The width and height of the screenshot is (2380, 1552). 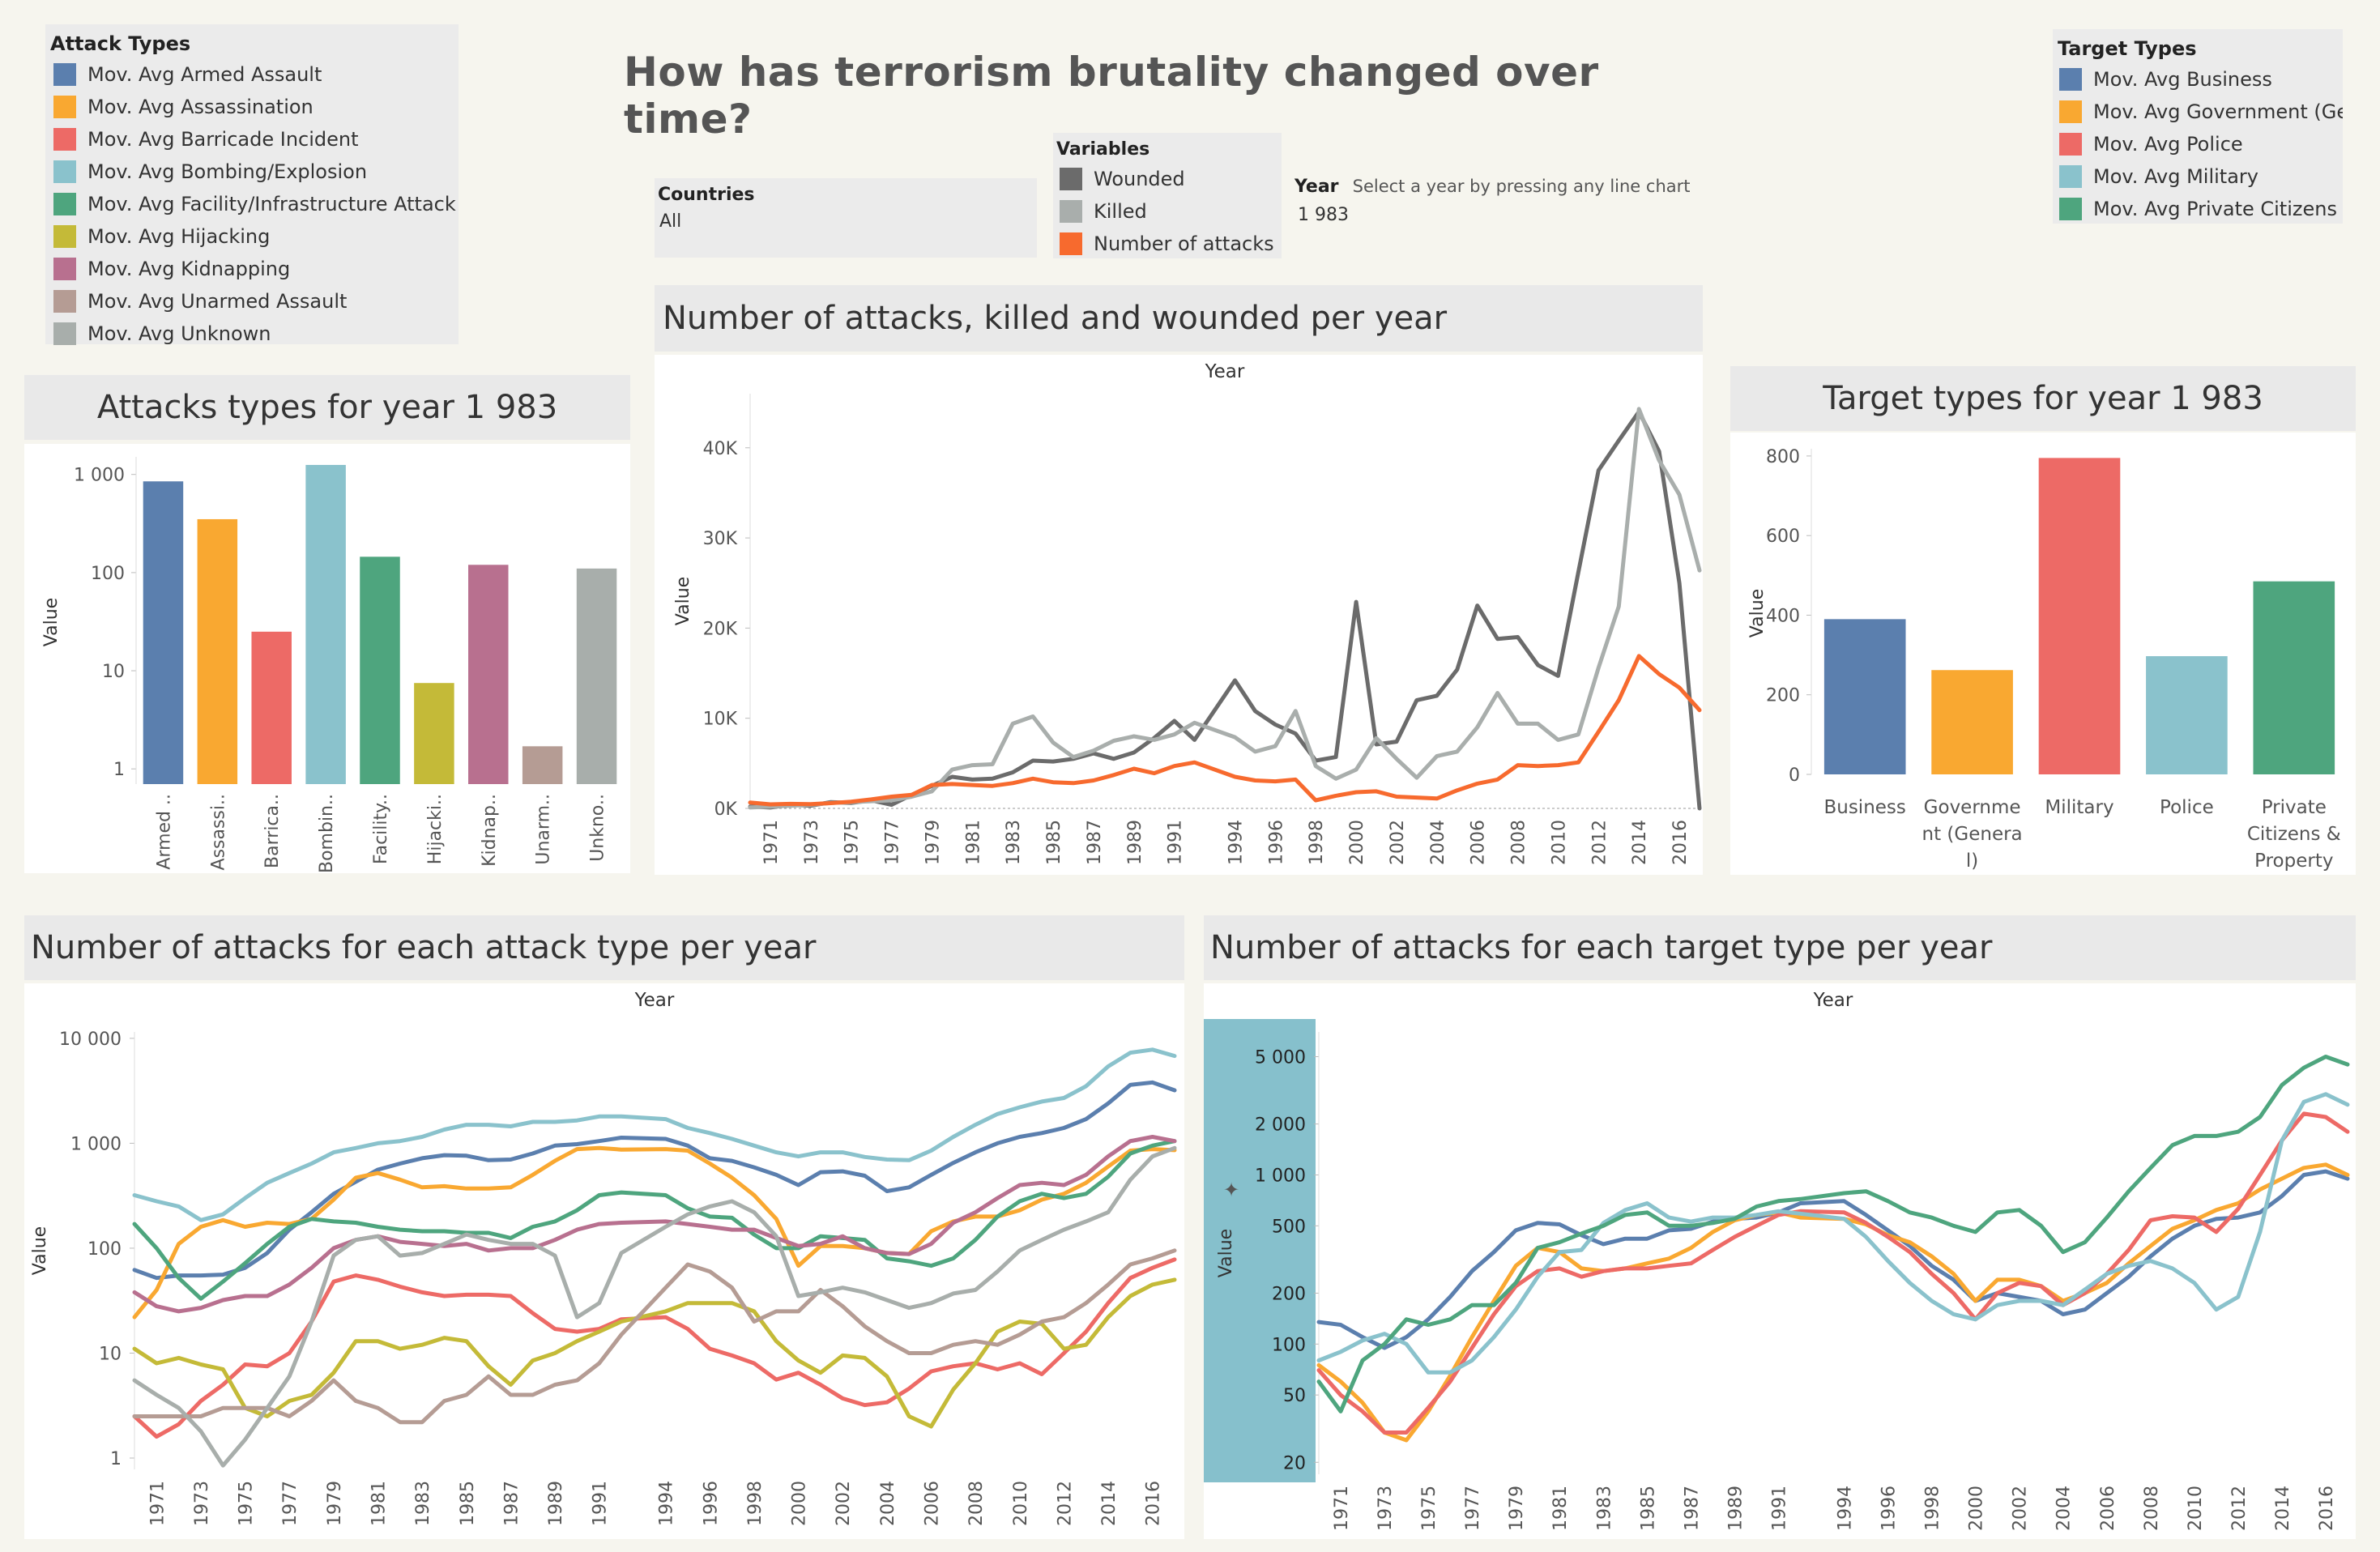 I want to click on target-legend-item: Mov. Avg Private Citizens .., so click(x=2201, y=209).